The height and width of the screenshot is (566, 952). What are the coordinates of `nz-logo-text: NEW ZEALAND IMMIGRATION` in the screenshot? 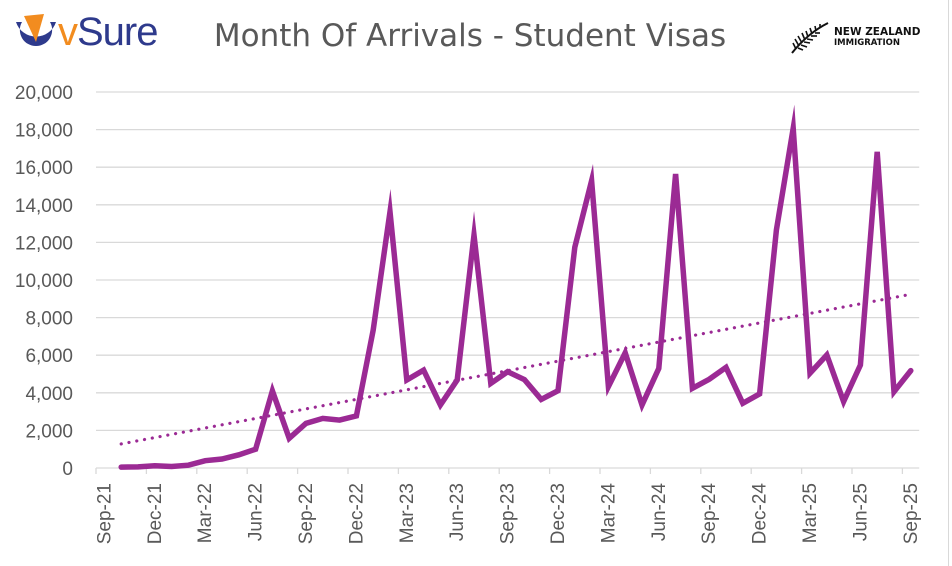 It's located at (877, 38).